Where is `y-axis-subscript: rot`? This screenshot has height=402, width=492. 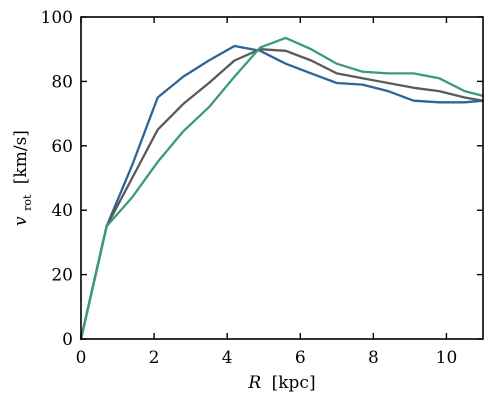
y-axis-subscript: rot is located at coordinates (27, 202).